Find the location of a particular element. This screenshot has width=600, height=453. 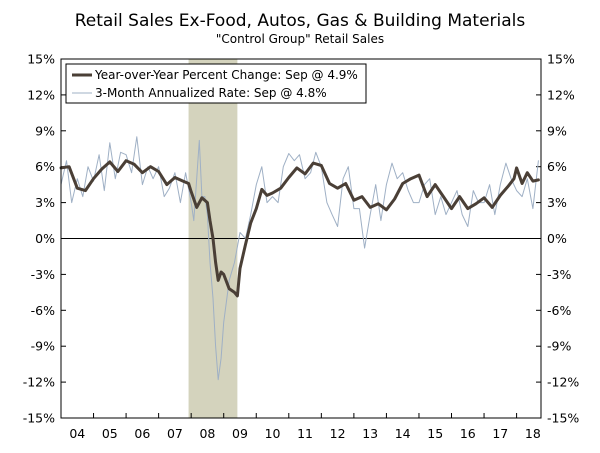

y-tick-label-right: 3% is located at coordinates (557, 202).